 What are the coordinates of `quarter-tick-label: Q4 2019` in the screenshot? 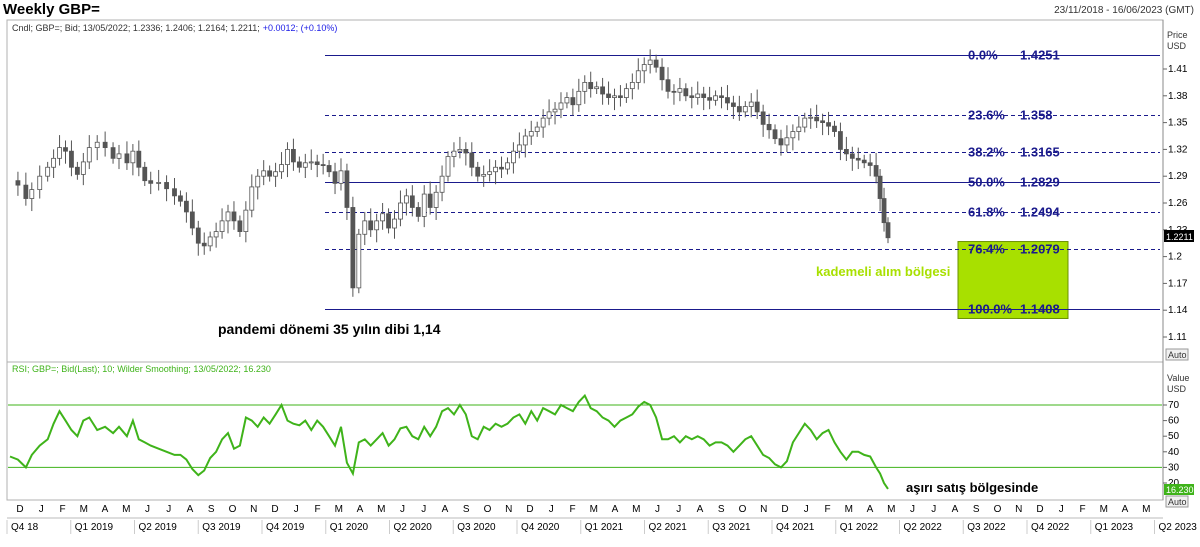 It's located at (285, 527).